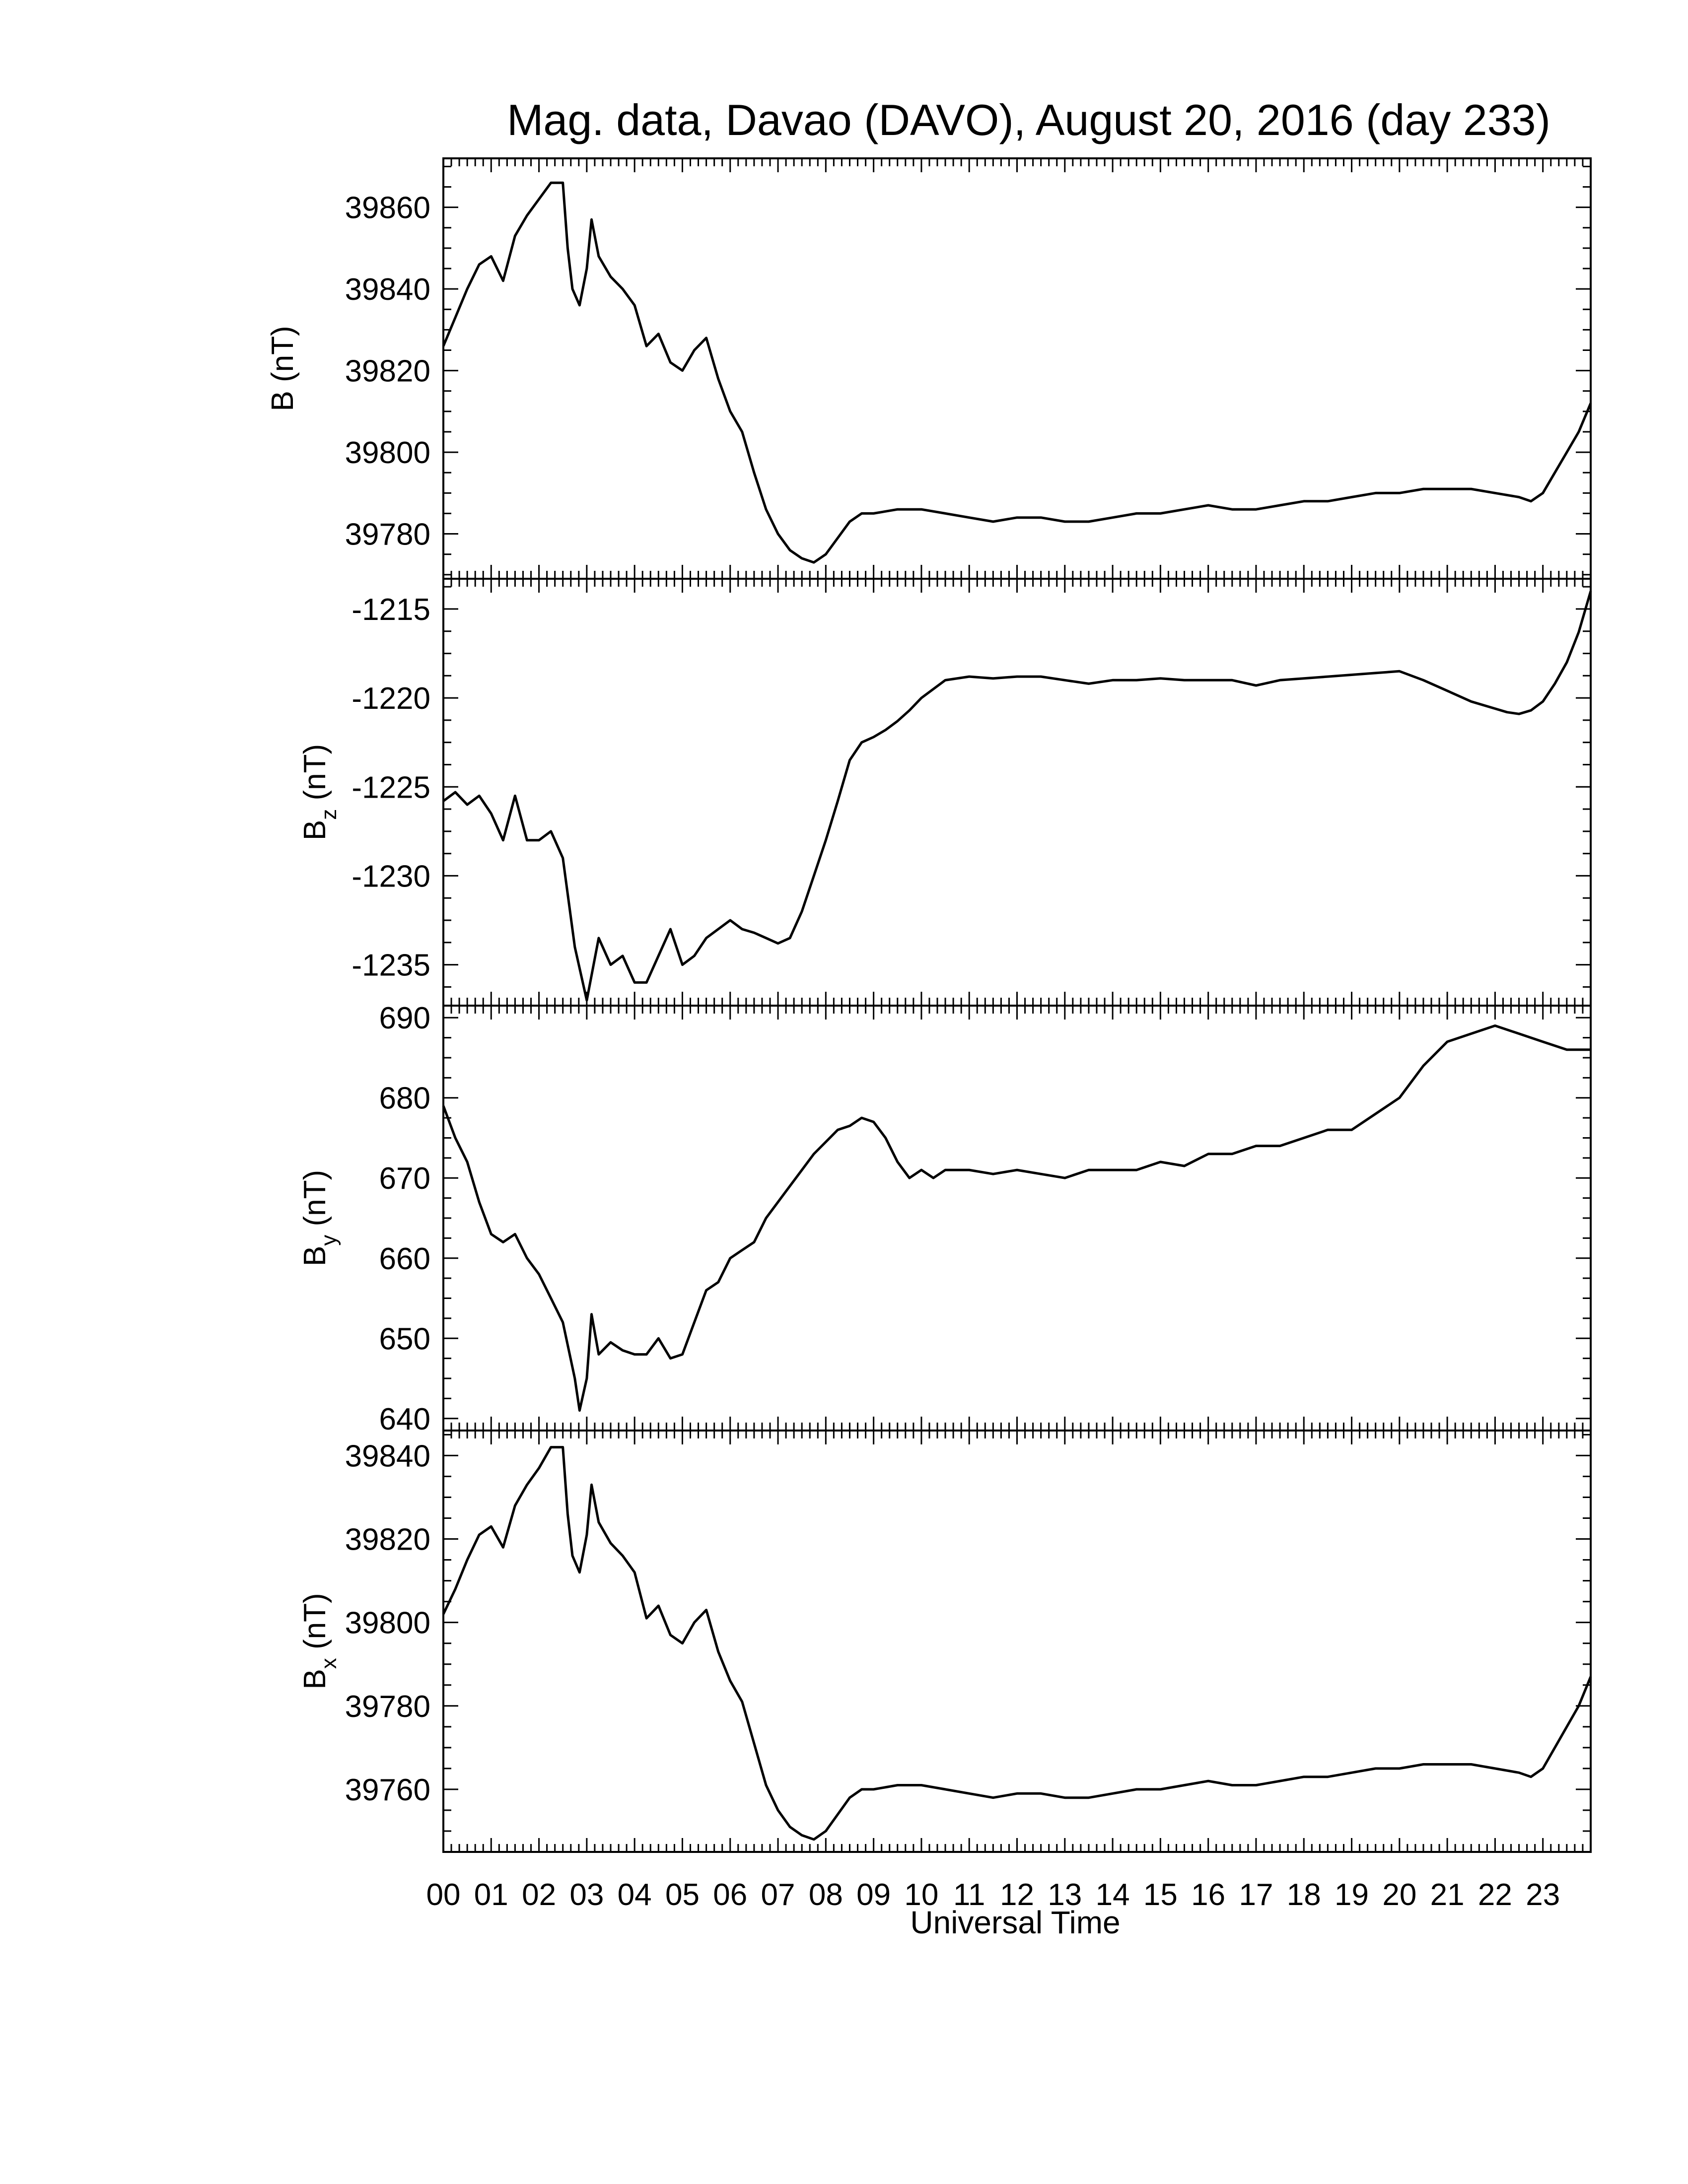  Describe the element at coordinates (391, 876) in the screenshot. I see `y-tick-label: -1230` at that location.